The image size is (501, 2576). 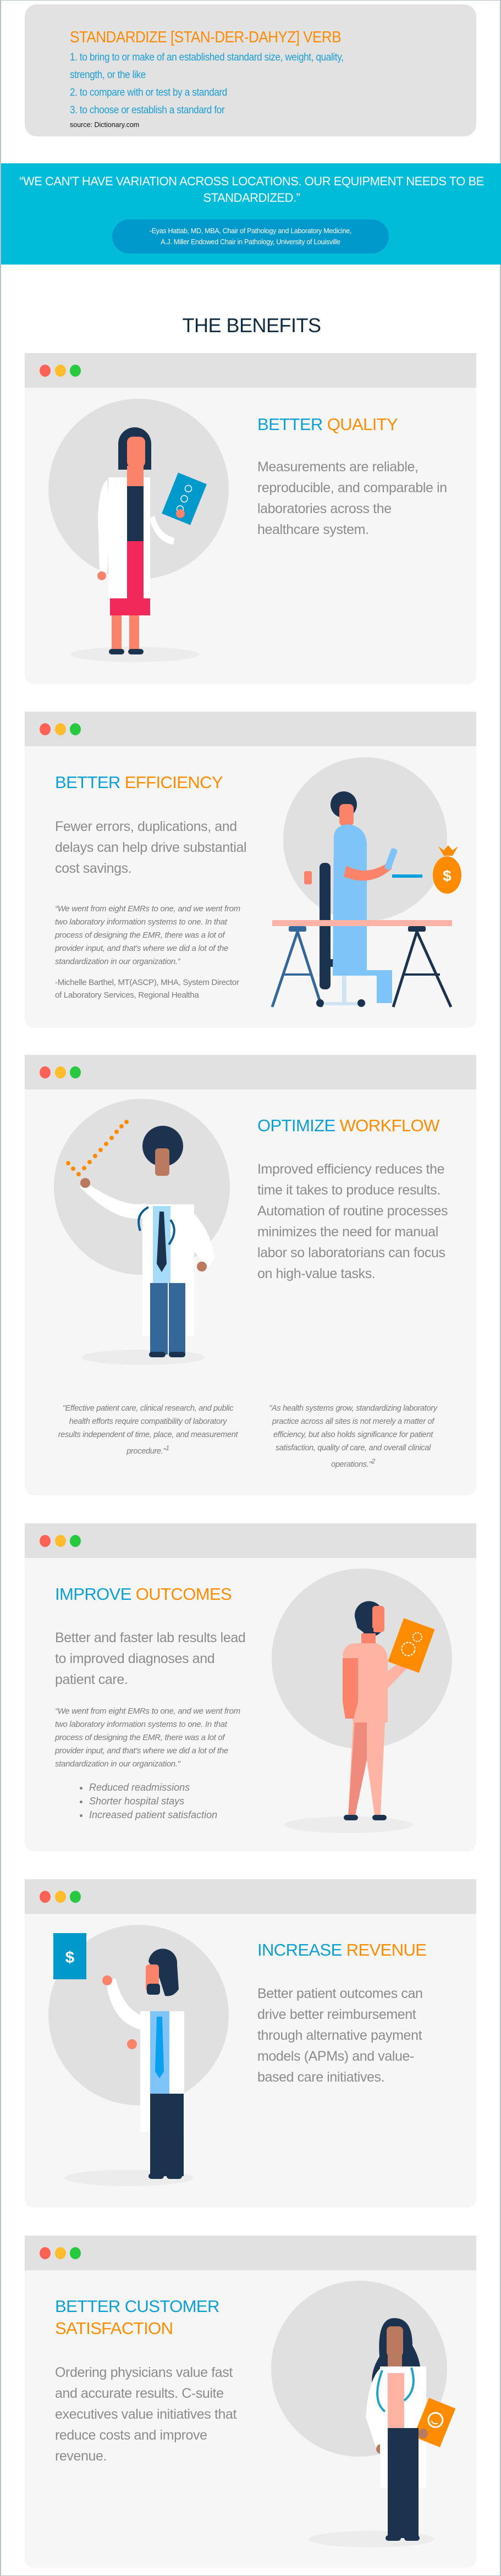 What do you see at coordinates (251, 325) in the screenshot?
I see `benefits-heading: THE BENEFITS` at bounding box center [251, 325].